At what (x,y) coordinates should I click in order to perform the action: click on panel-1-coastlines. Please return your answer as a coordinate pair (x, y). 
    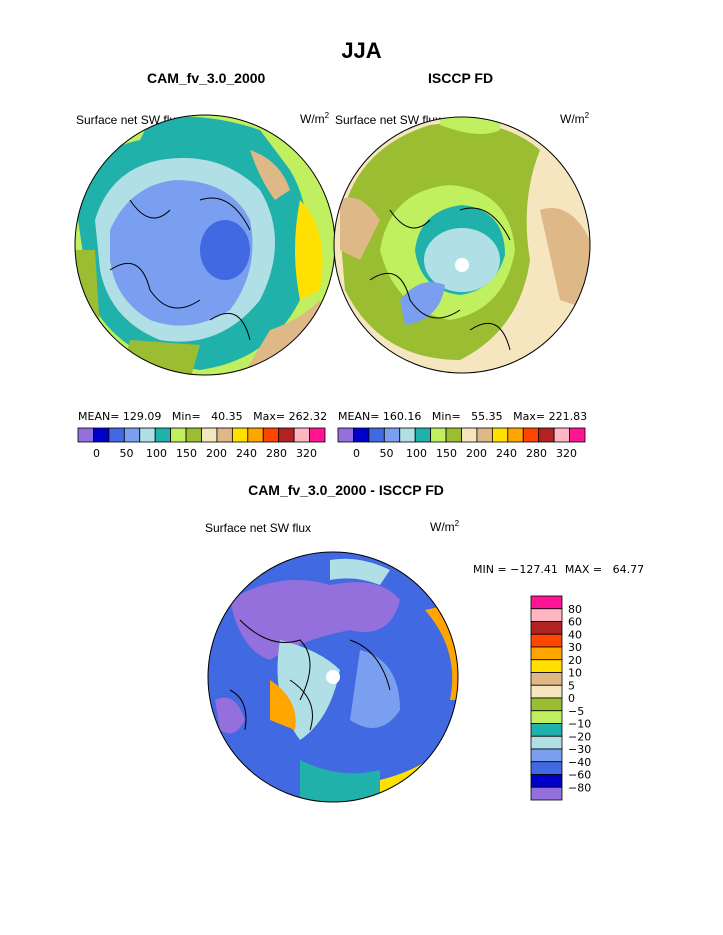
    Looking at the image, I should click on (180, 269).